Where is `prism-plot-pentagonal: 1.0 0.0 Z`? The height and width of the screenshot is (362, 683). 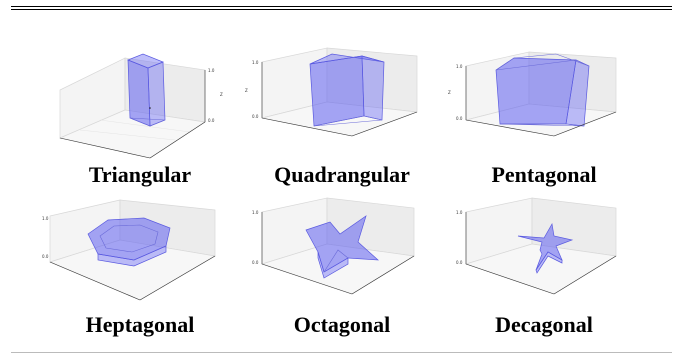 prism-plot-pentagonal: 1.0 0.0 Z is located at coordinates (532, 94).